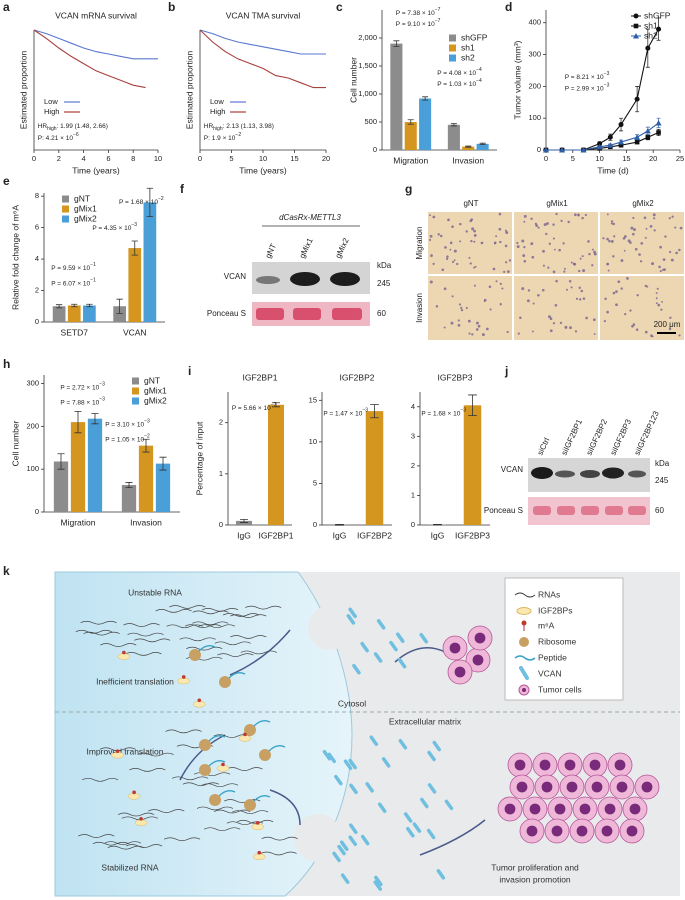 Image resolution: width=685 pixels, height=900 pixels. I want to click on y-tick-label: 1,000, so click(367, 93).